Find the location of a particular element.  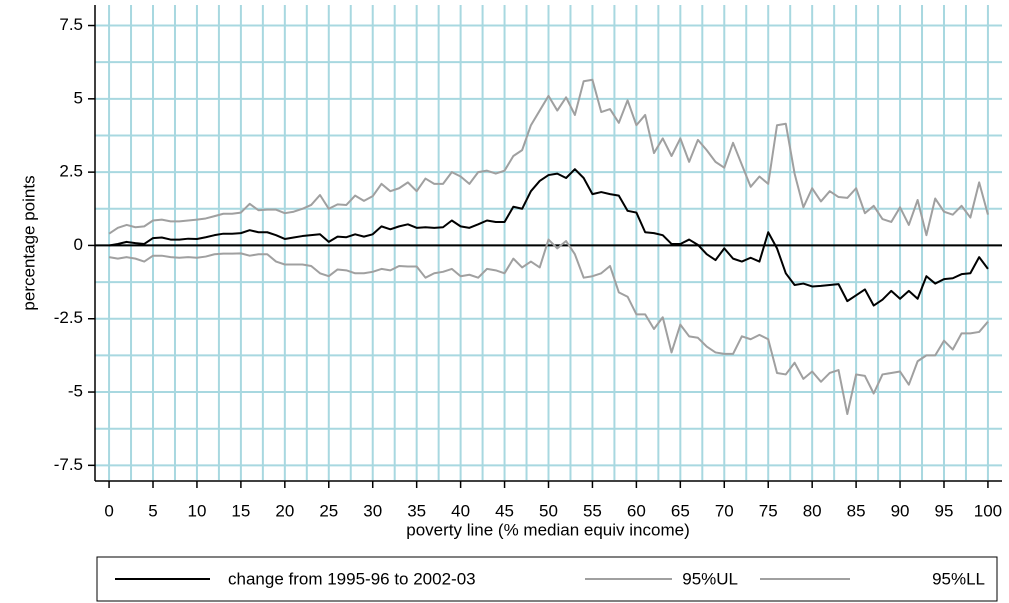

x-tick-label: 55 is located at coordinates (592, 510).